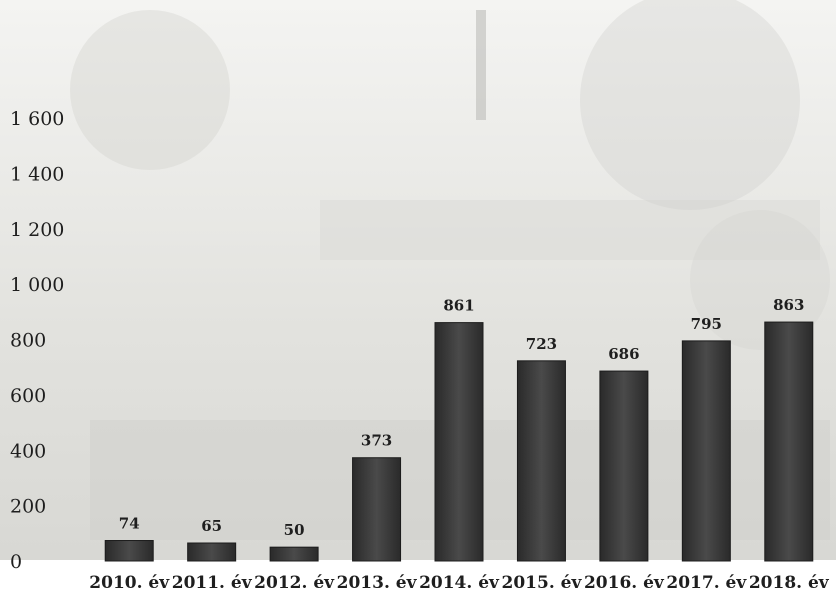 The width and height of the screenshot is (836, 602). I want to click on x-tick-label: 2011. év, so click(212, 583).